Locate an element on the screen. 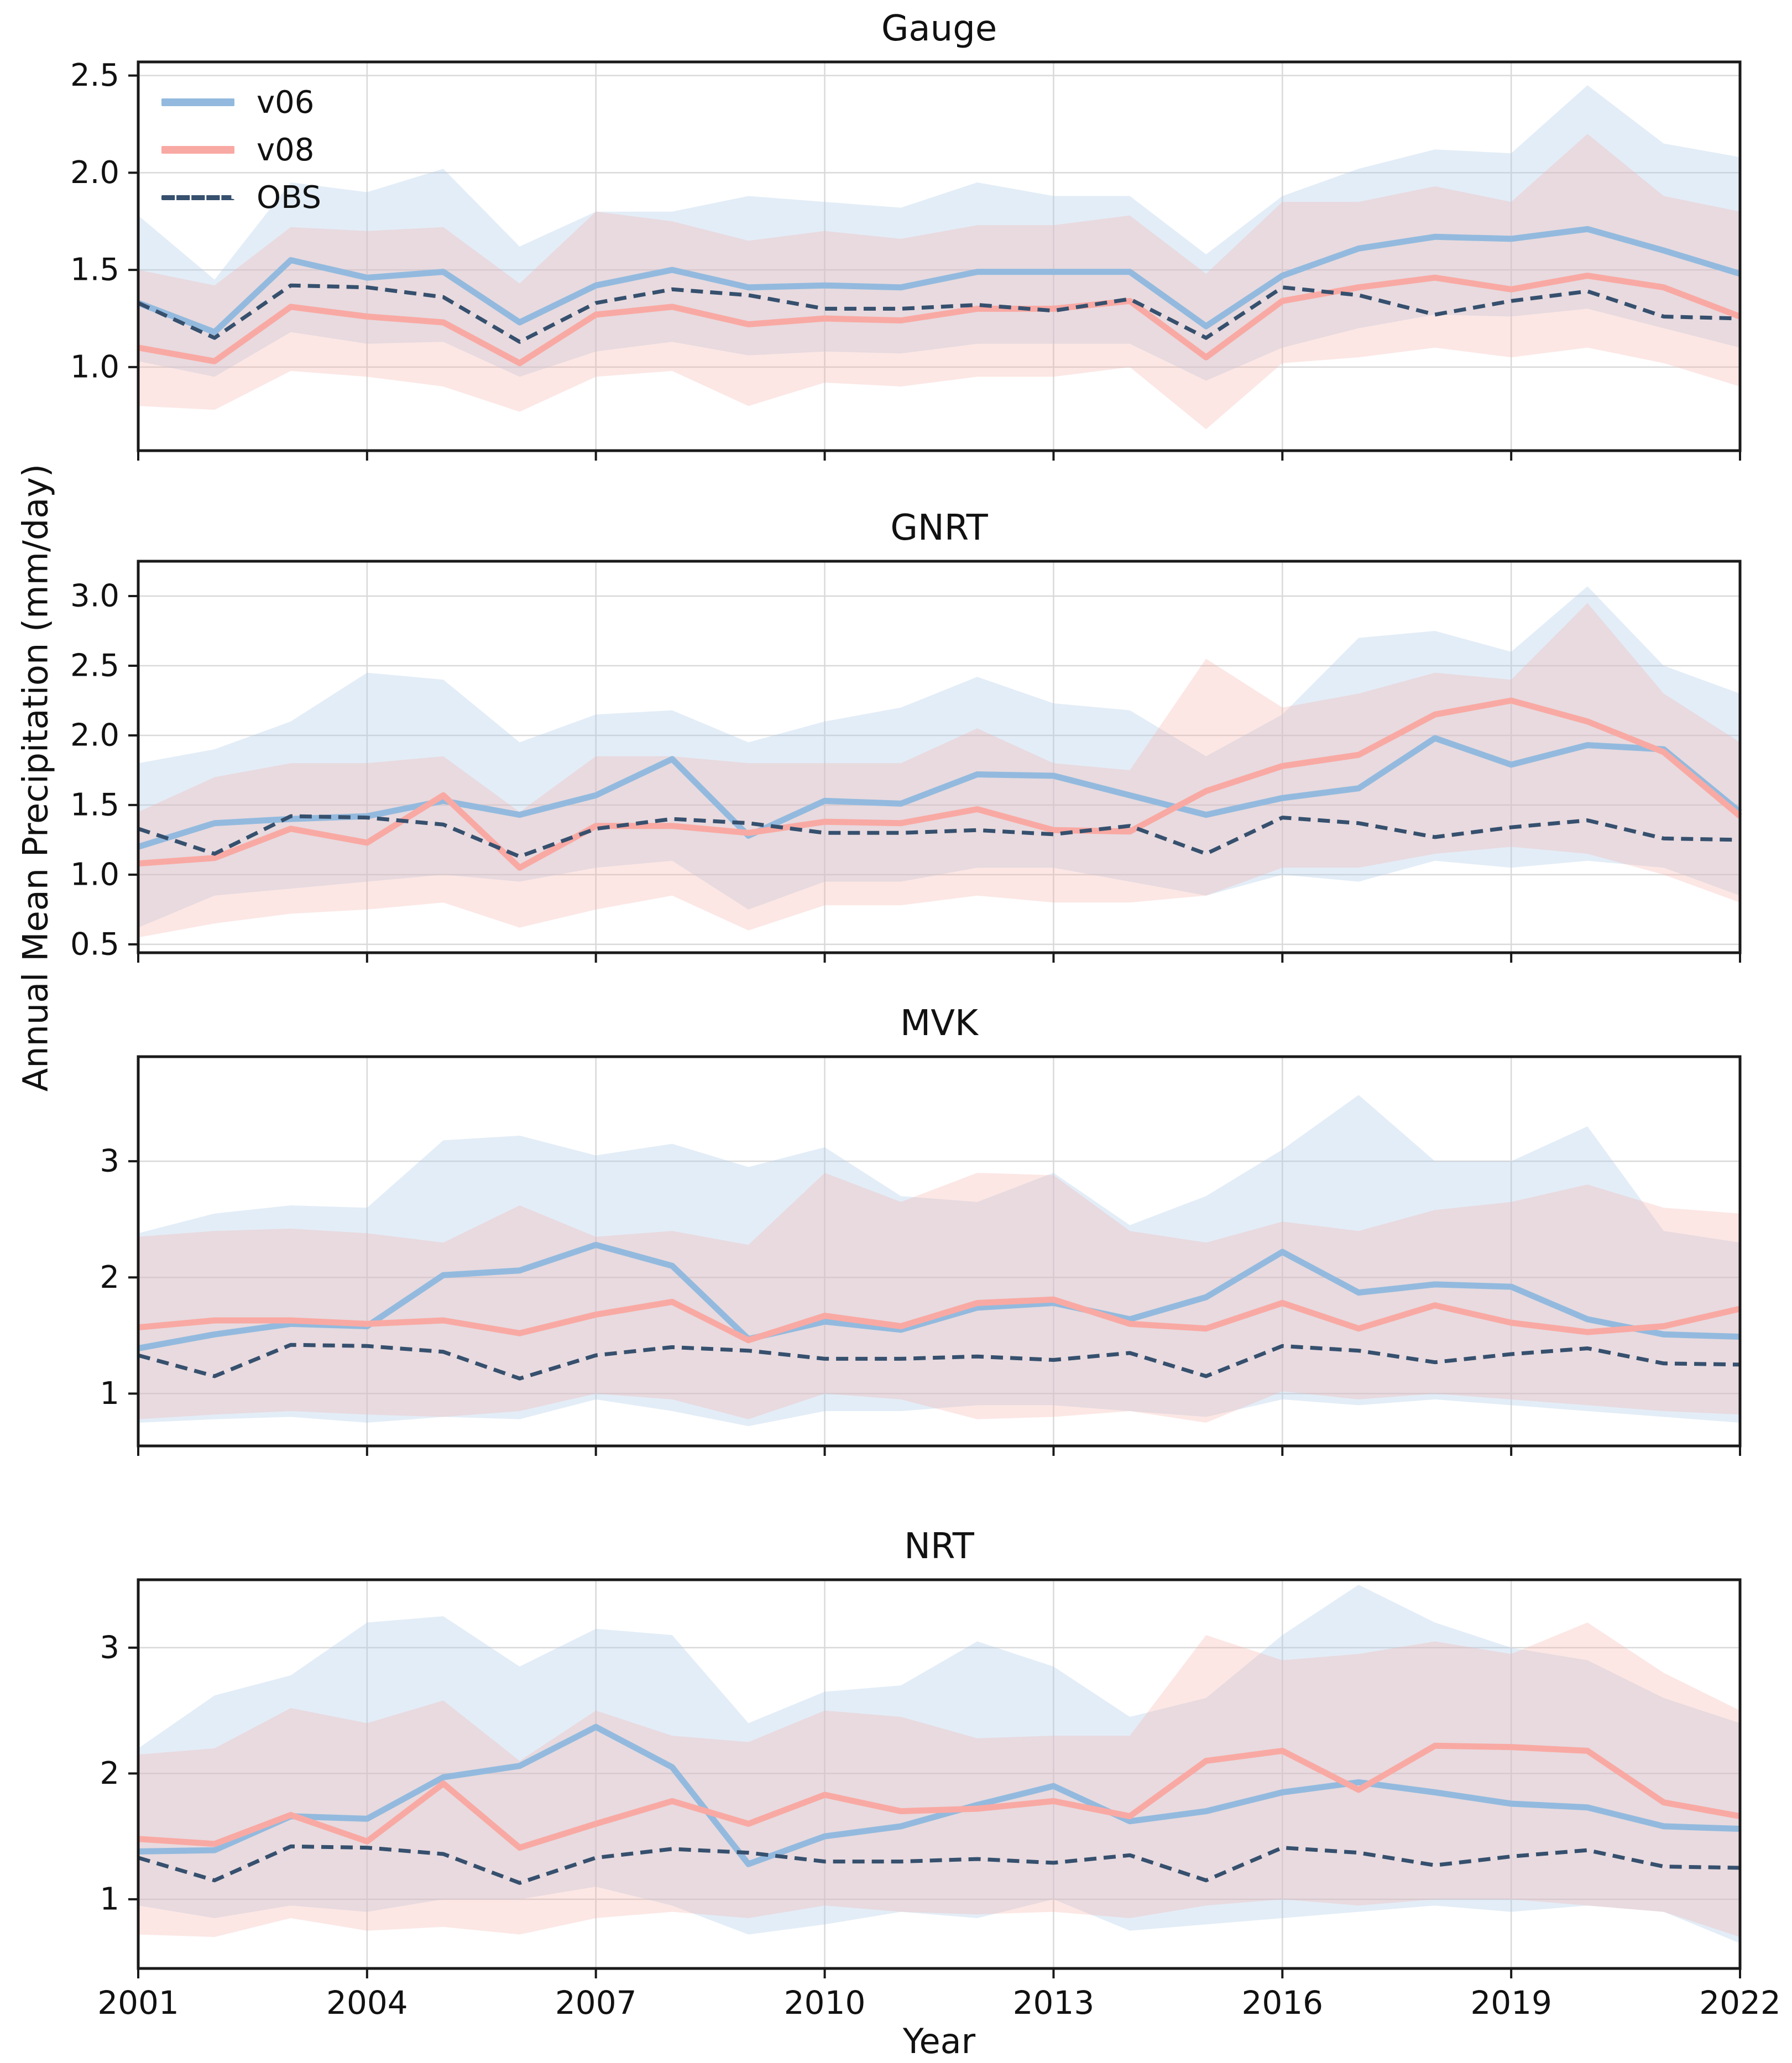  panel-title-mvk: MVK is located at coordinates (939, 1023).